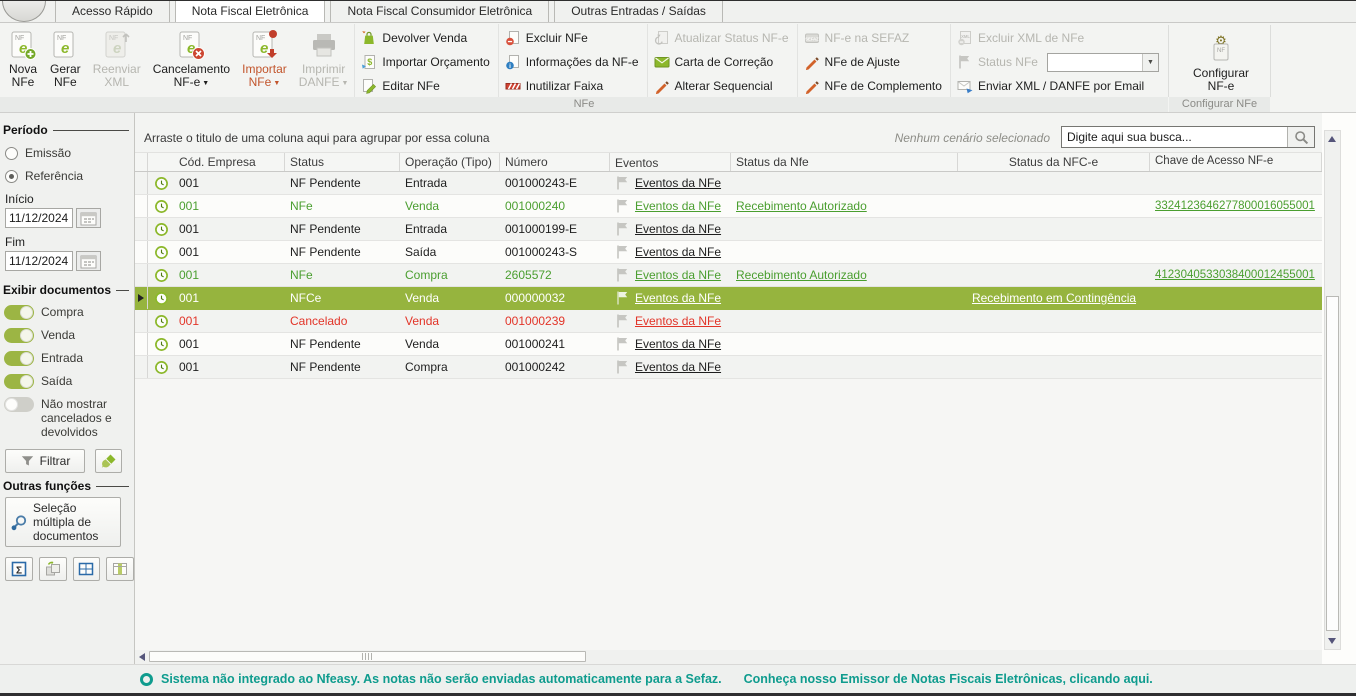 The image size is (1356, 696). What do you see at coordinates (1332, 463) in the screenshot?
I see `vertical-scrollbar-thumb` at bounding box center [1332, 463].